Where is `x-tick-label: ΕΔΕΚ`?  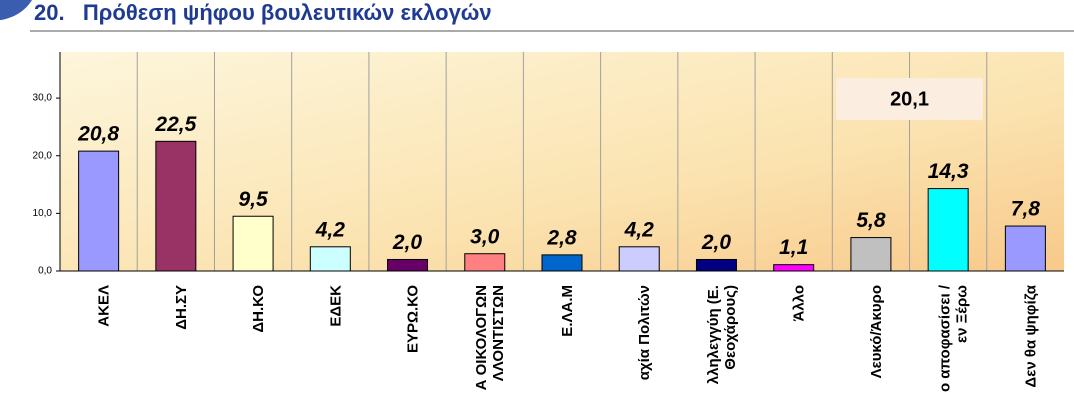
x-tick-label: ΕΔΕΚ is located at coordinates (335, 306).